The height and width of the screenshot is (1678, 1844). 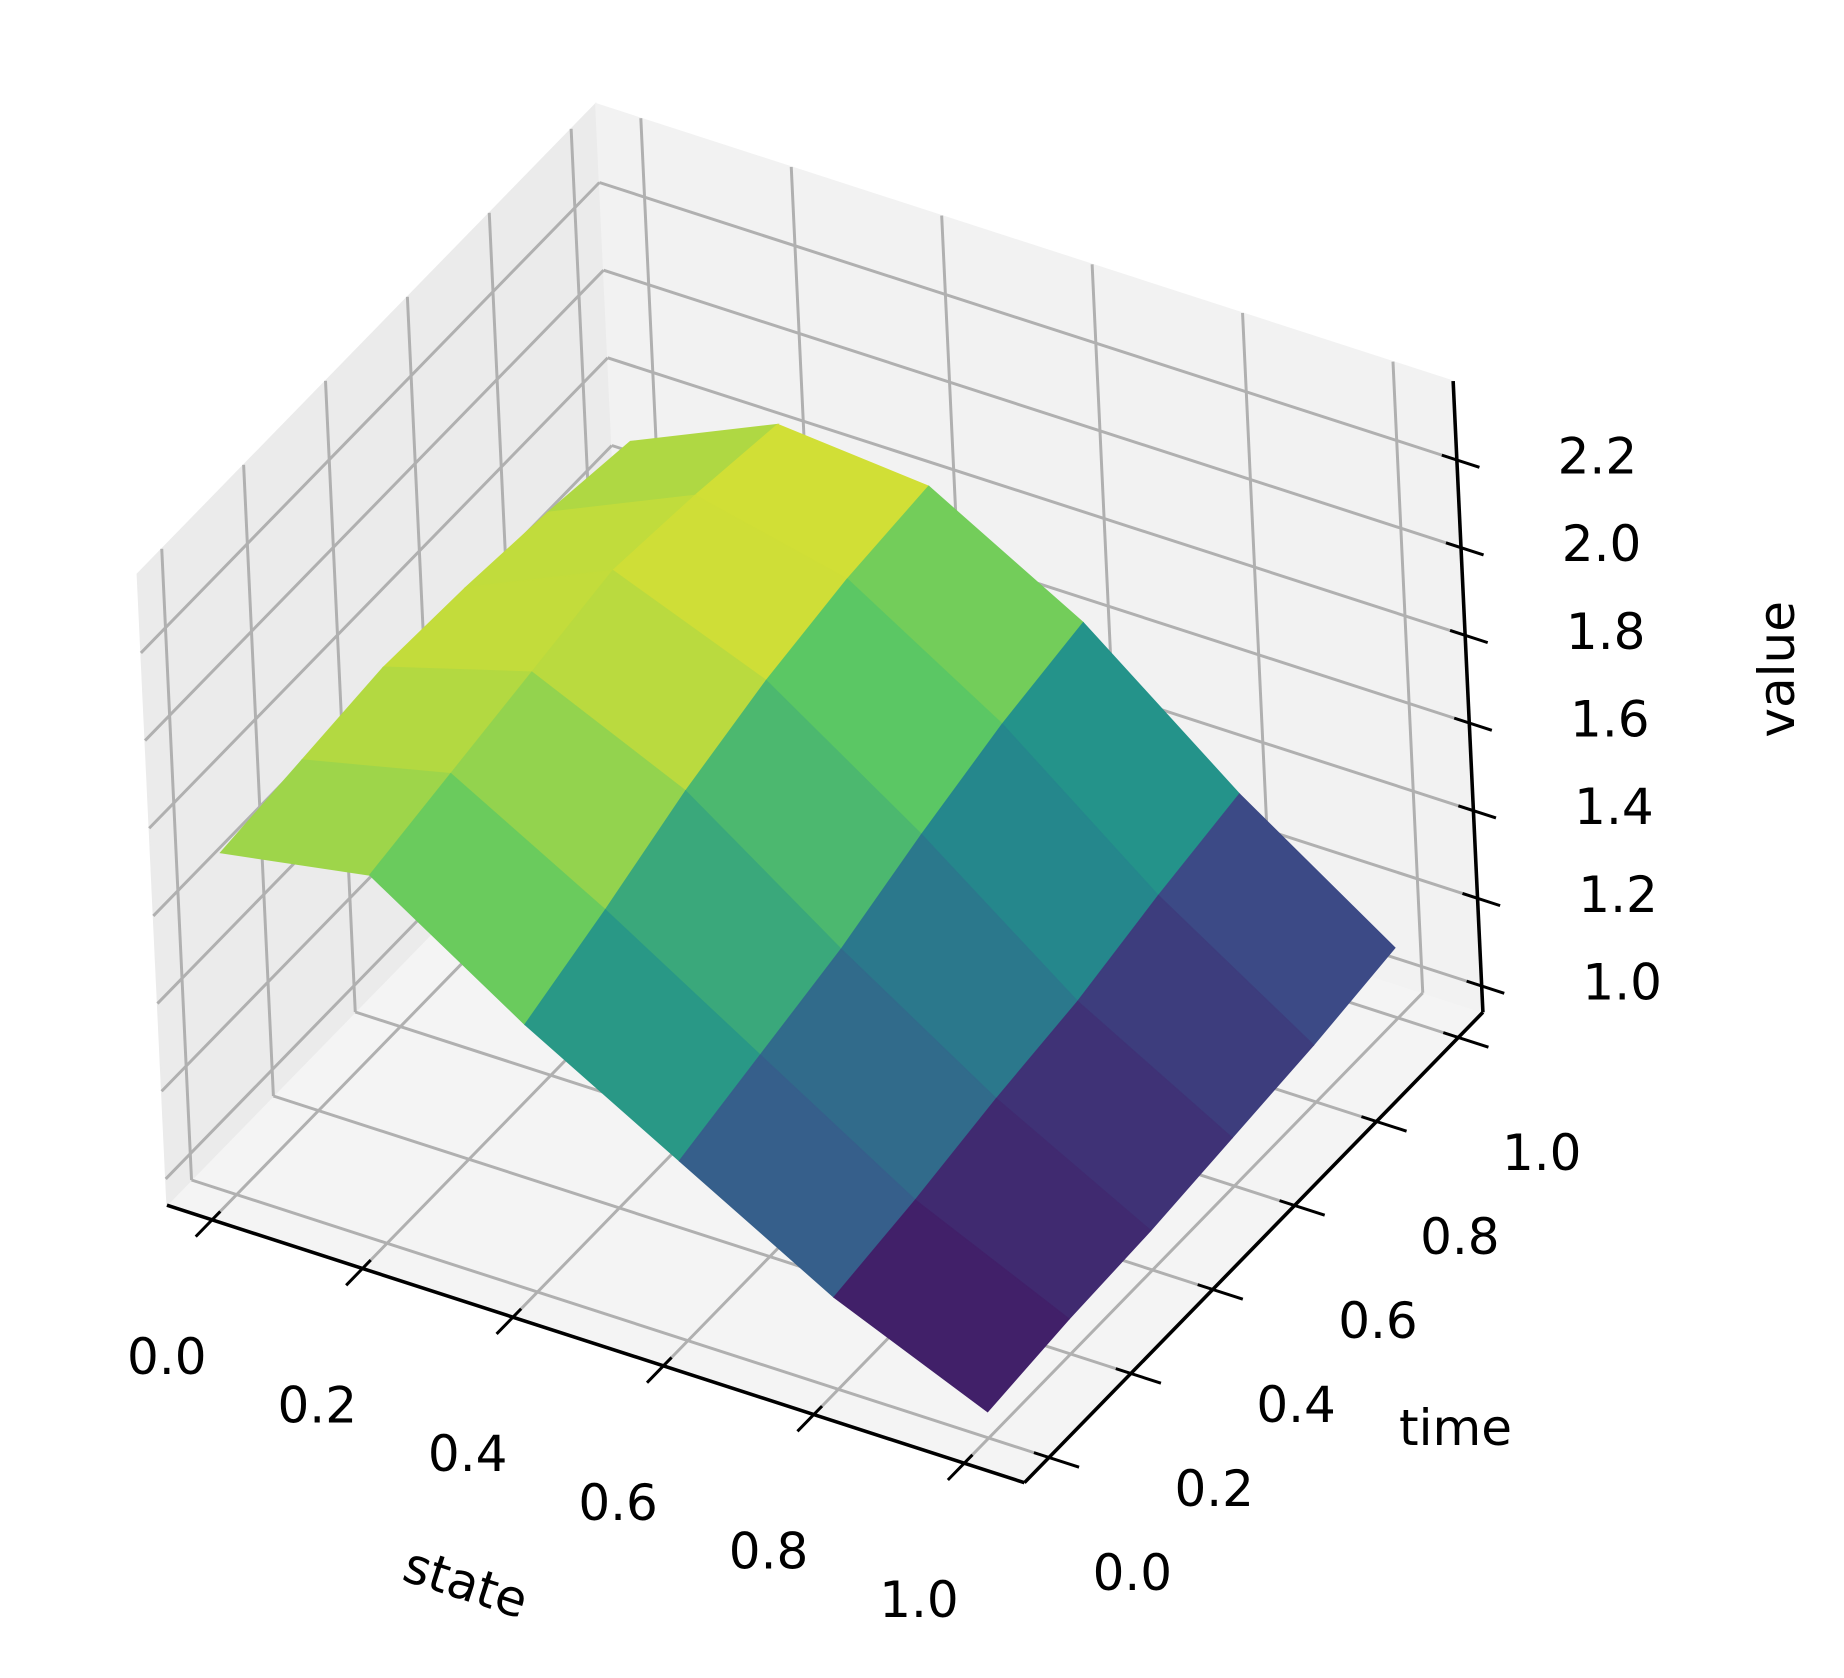 What do you see at coordinates (1602, 544) in the screenshot?
I see `z-tick-label: 2.0` at bounding box center [1602, 544].